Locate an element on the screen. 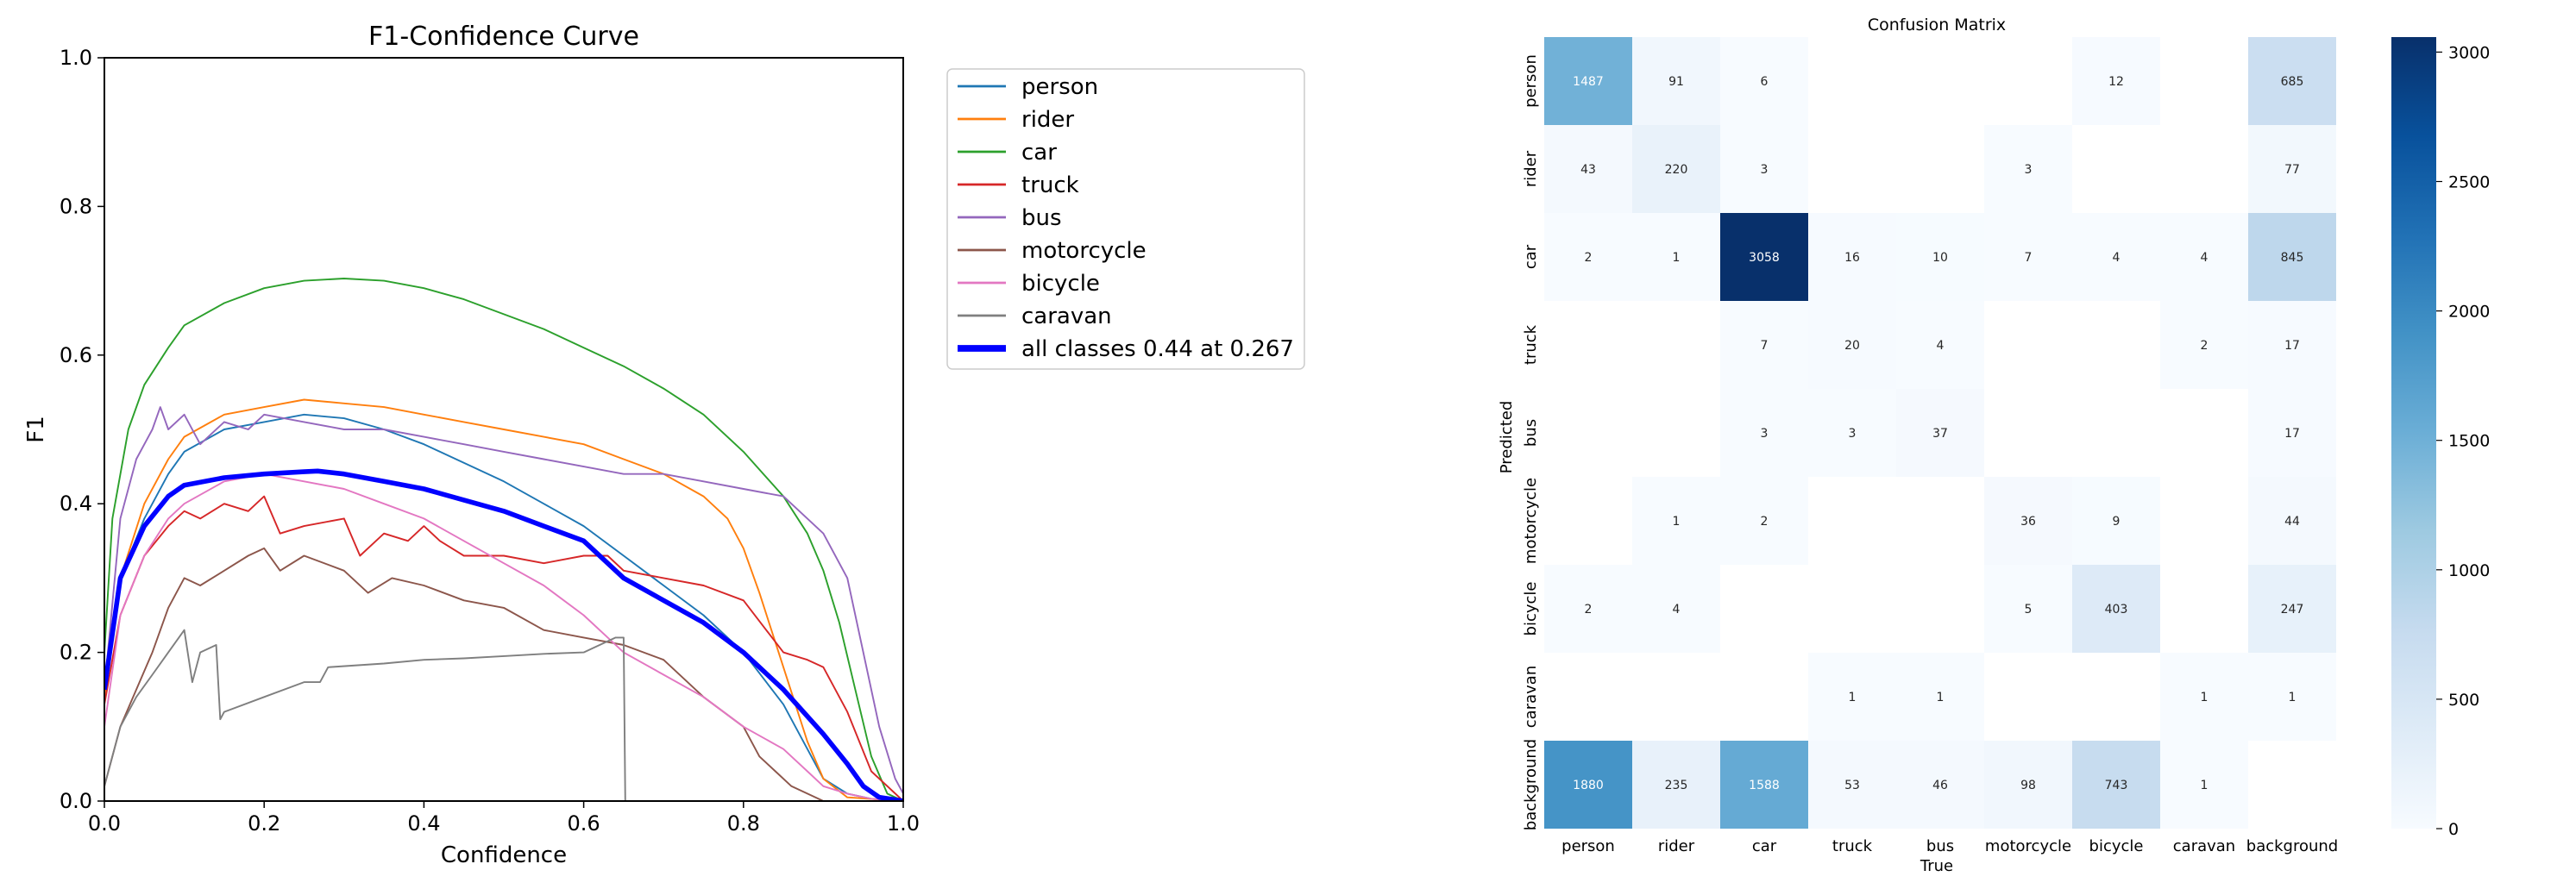 This screenshot has width=2576, height=889. x-tick-label: car is located at coordinates (1764, 846).